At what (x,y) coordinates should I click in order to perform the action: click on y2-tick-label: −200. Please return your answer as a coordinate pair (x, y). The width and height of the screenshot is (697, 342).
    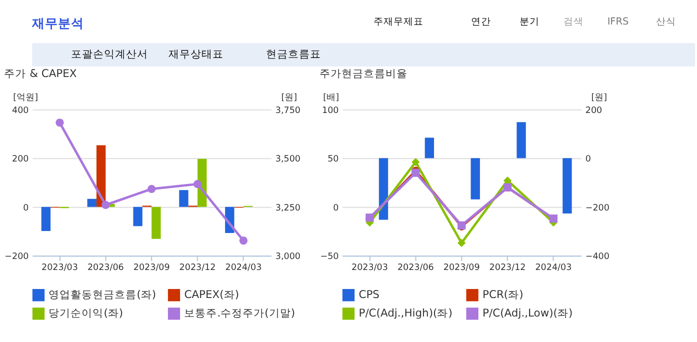
    Looking at the image, I should click on (597, 208).